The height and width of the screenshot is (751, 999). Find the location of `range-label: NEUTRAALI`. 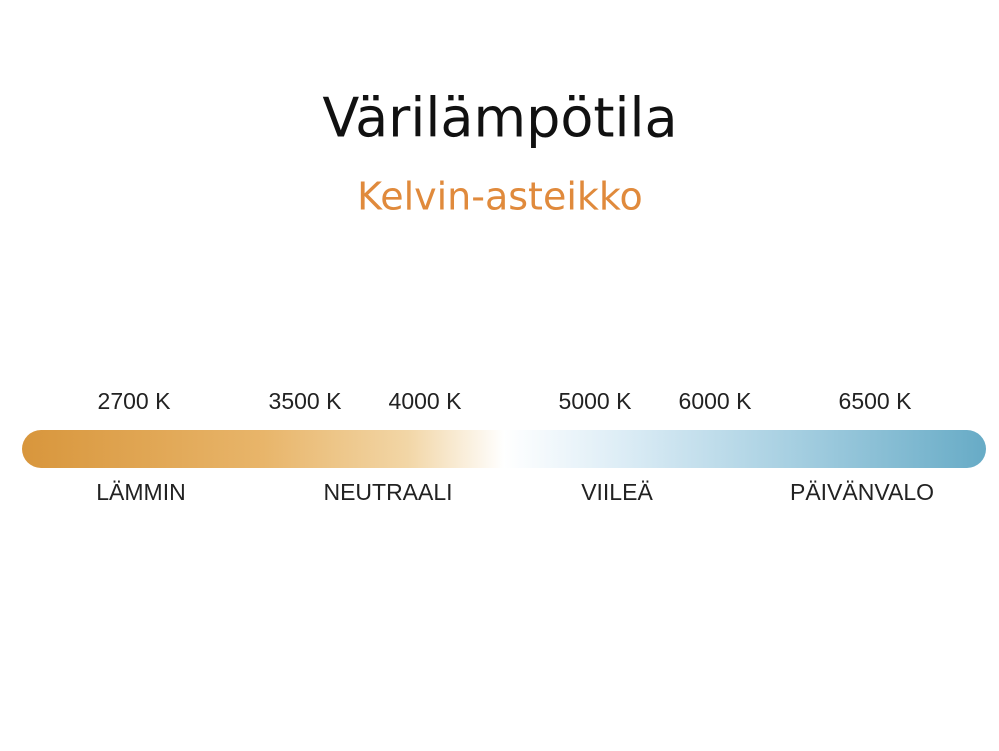

range-label: NEUTRAALI is located at coordinates (387, 492).